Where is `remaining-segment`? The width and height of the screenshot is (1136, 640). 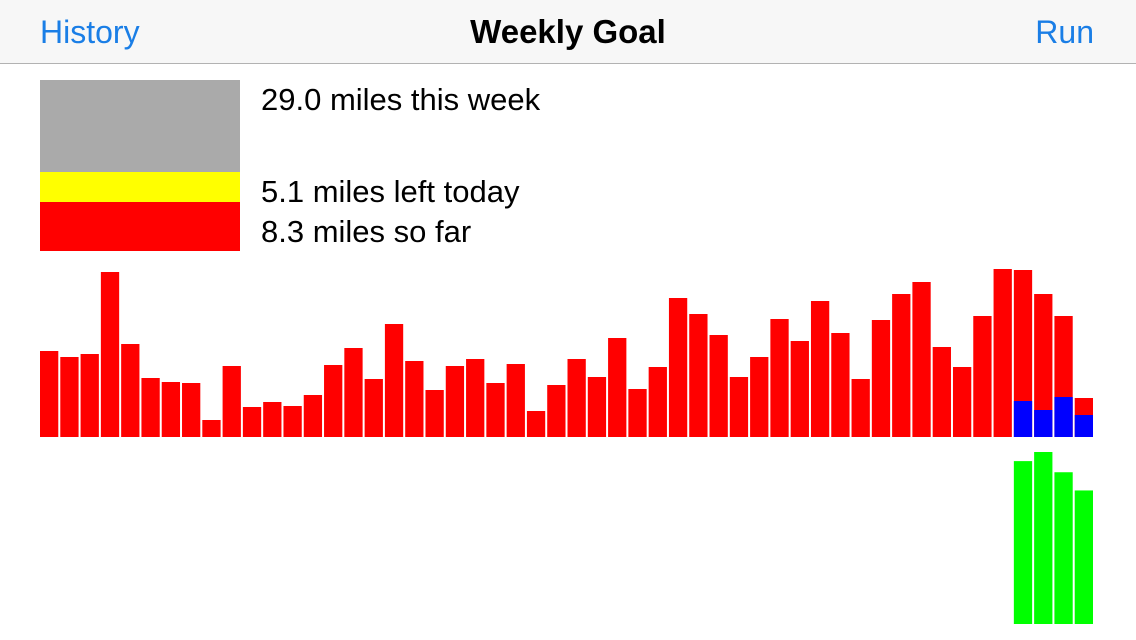 remaining-segment is located at coordinates (140, 126).